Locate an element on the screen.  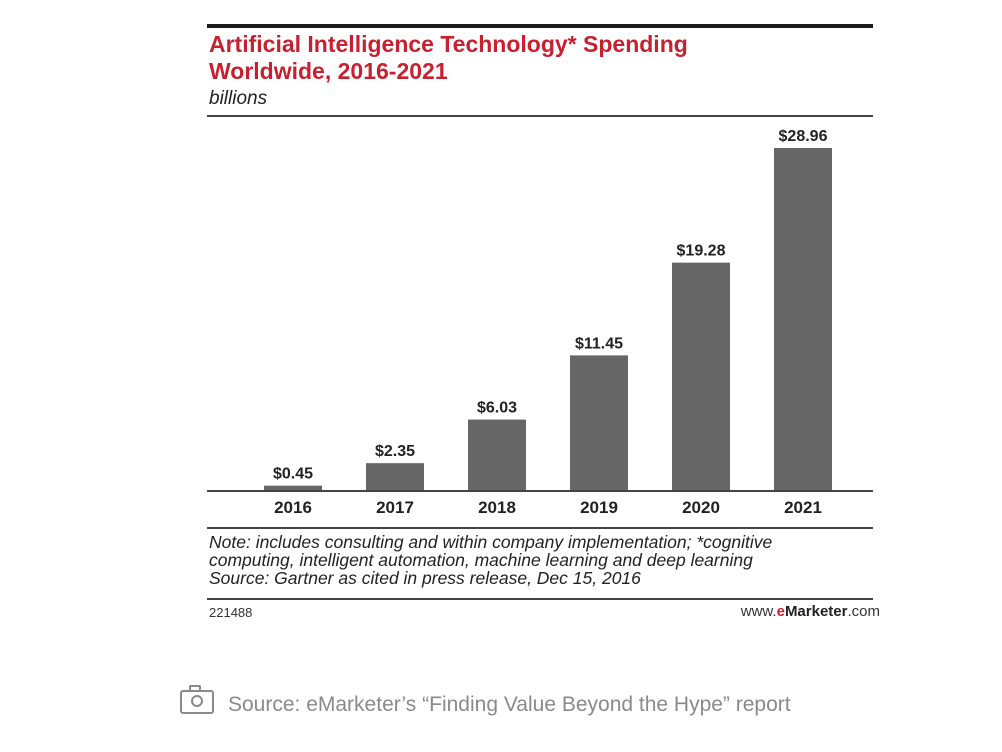
camera-icon is located at coordinates (197, 699).